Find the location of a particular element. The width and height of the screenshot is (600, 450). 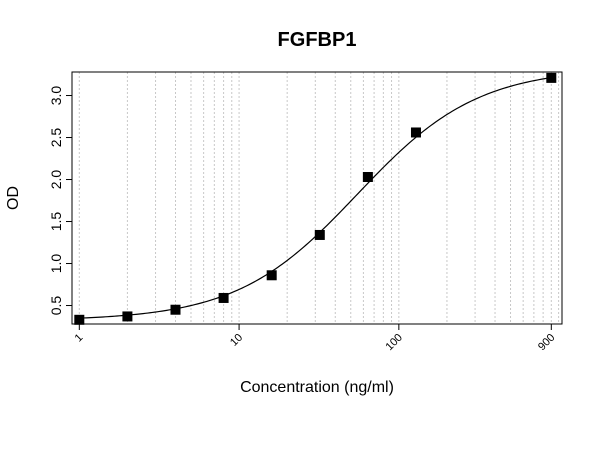

x-tick-label: 10 is located at coordinates (236, 340).